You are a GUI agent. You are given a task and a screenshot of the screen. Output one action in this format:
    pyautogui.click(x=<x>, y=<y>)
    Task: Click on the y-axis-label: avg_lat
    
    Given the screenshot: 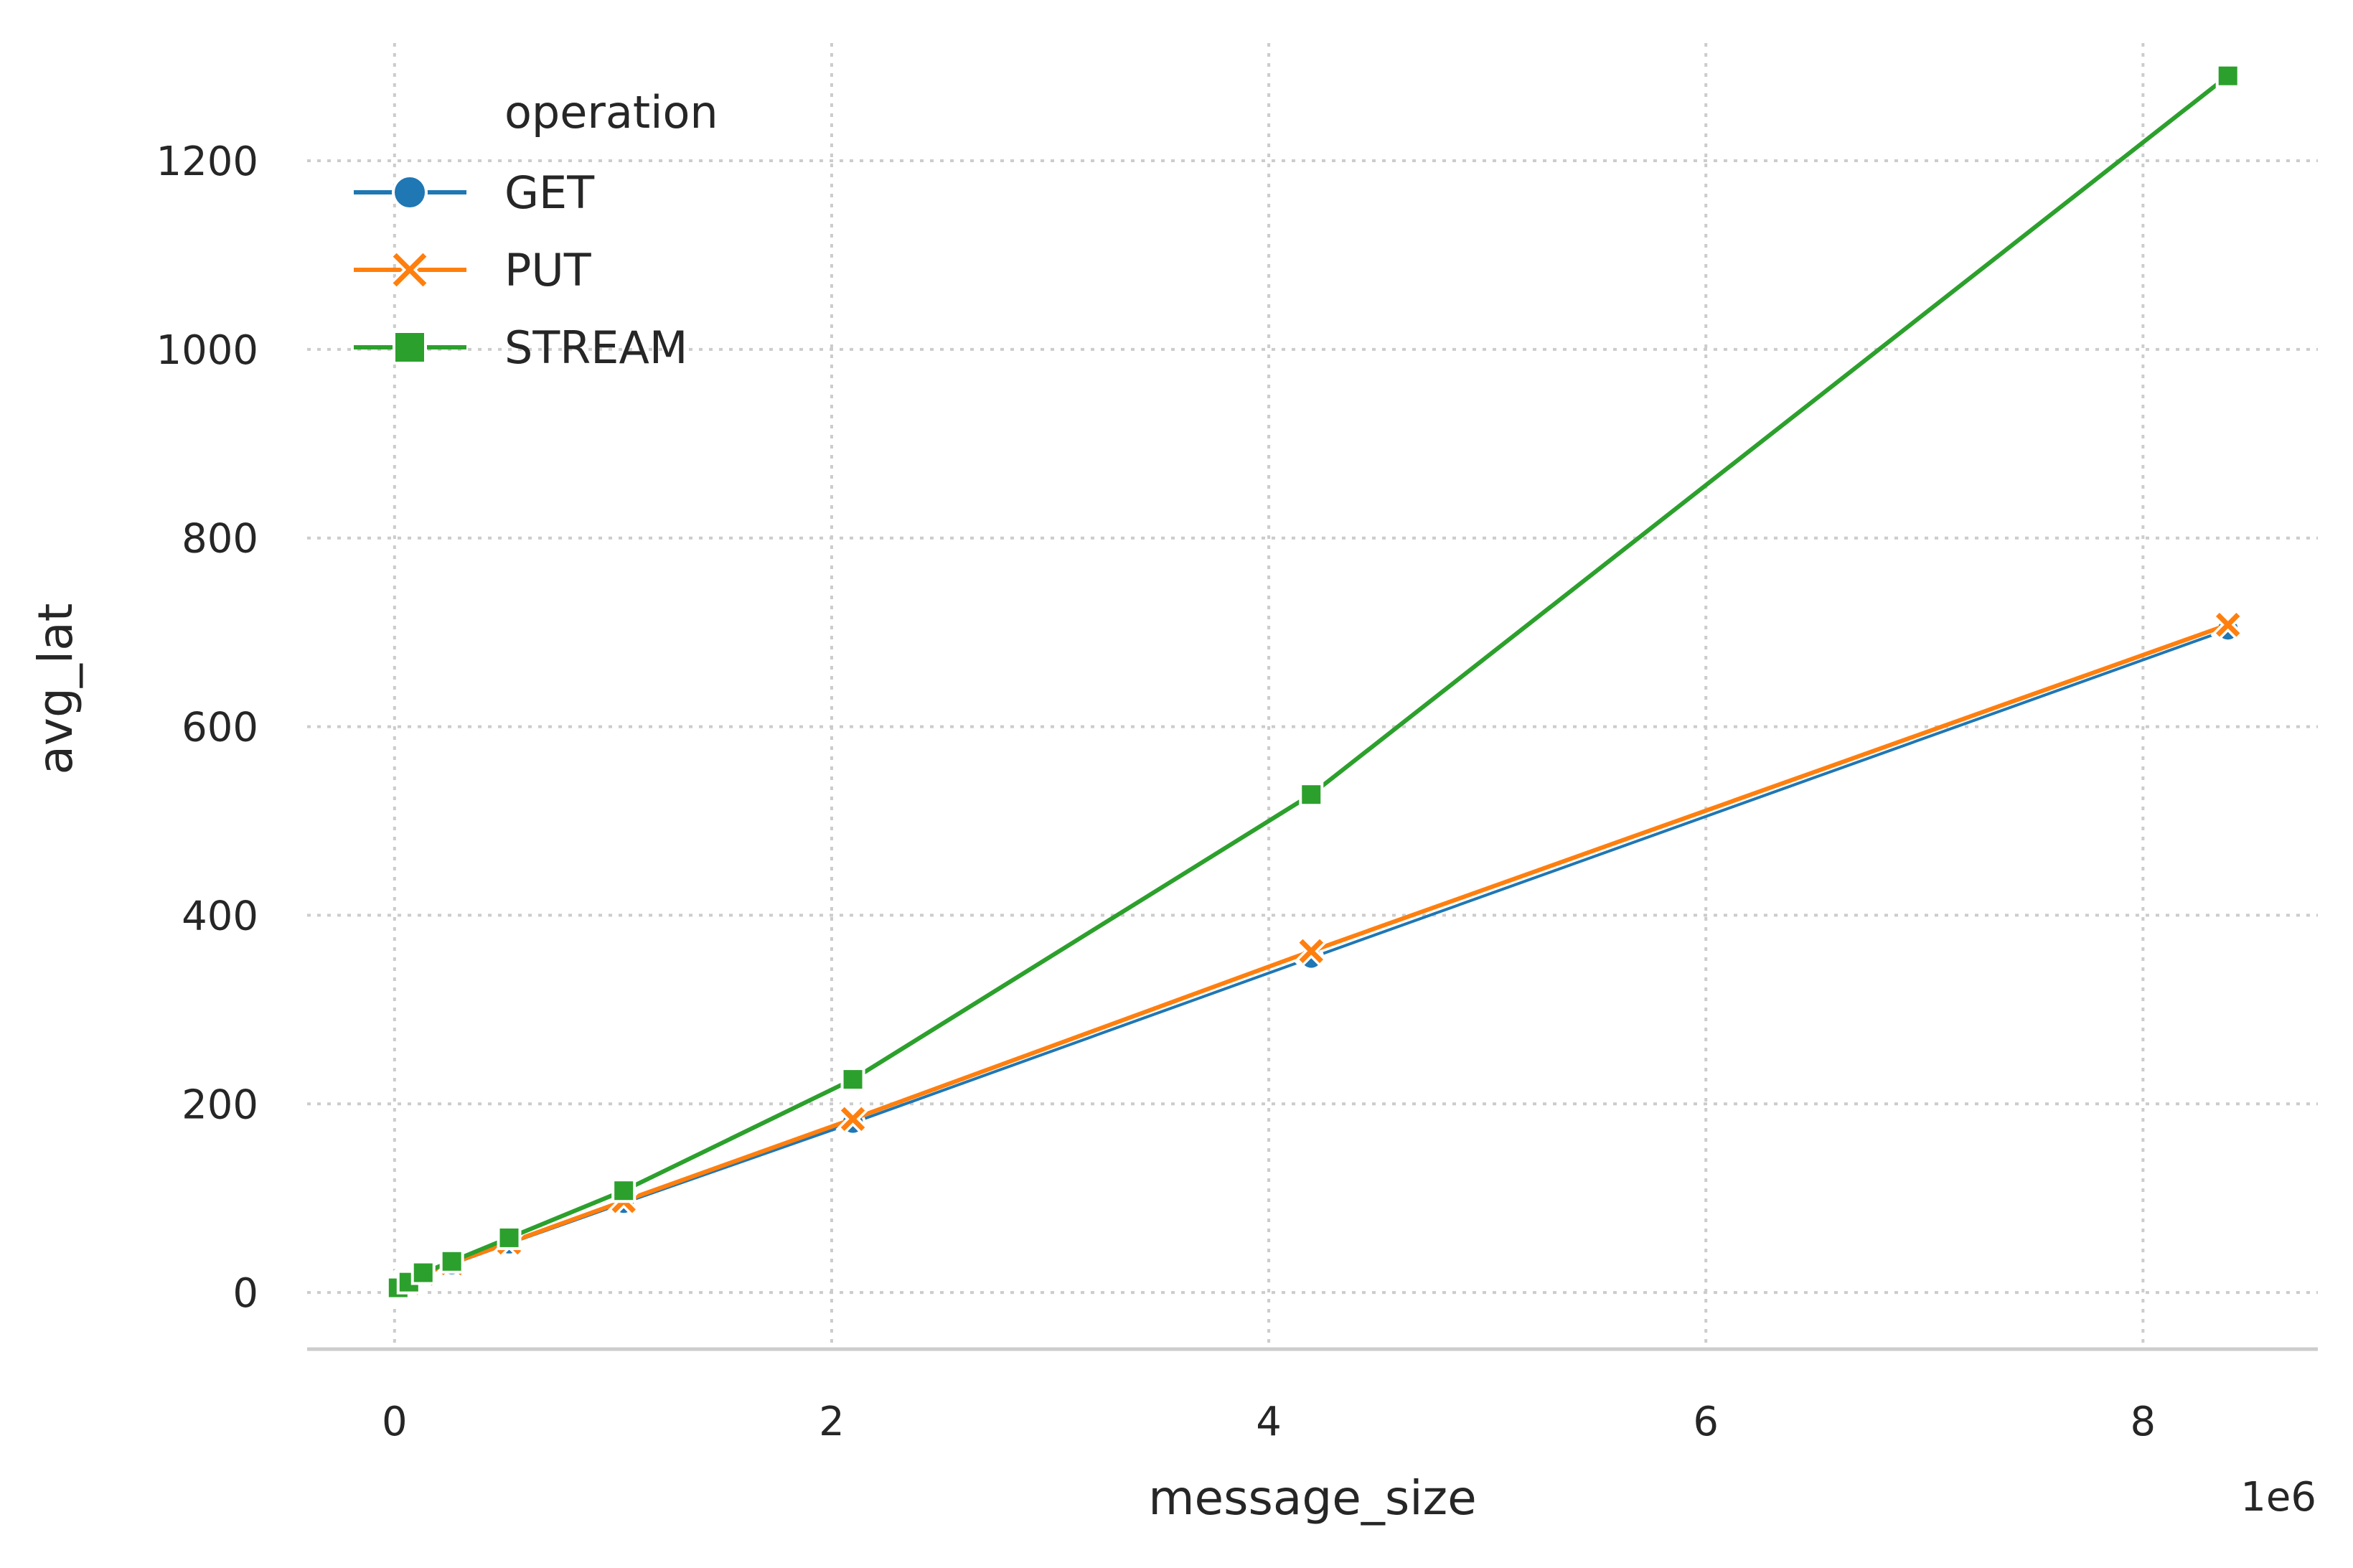 What is the action you would take?
    pyautogui.click(x=55, y=688)
    